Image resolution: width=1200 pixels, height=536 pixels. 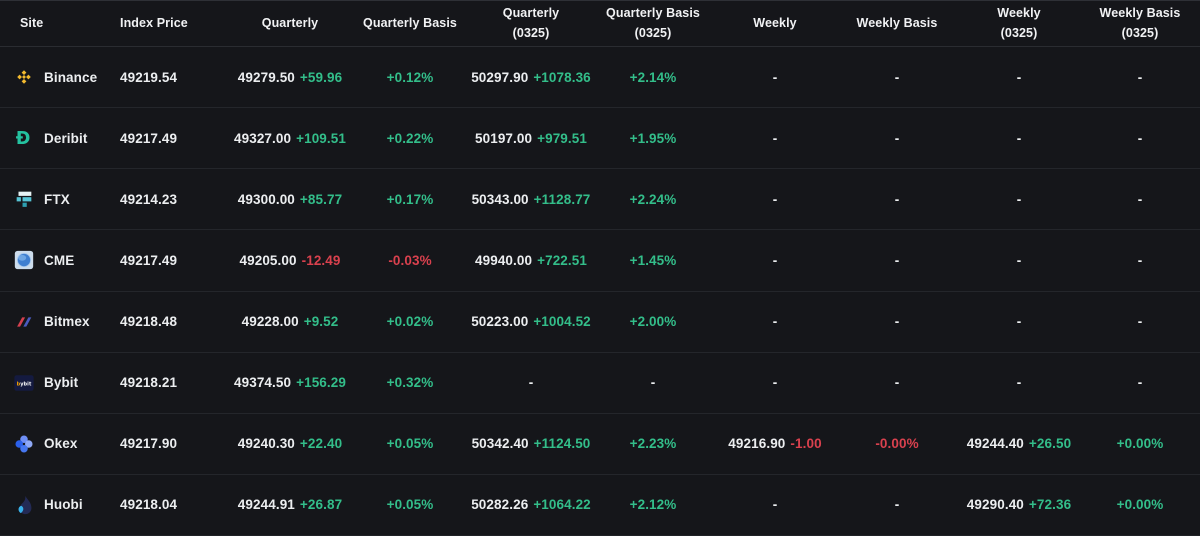 I want to click on empty-value: 49218.21, so click(x=149, y=383).